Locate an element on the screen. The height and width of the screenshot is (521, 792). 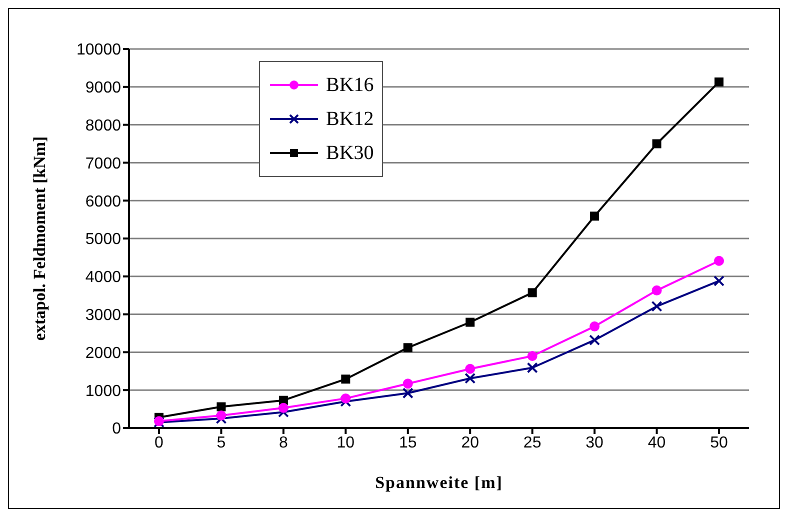
x-tick-label: 15 is located at coordinates (407, 443).